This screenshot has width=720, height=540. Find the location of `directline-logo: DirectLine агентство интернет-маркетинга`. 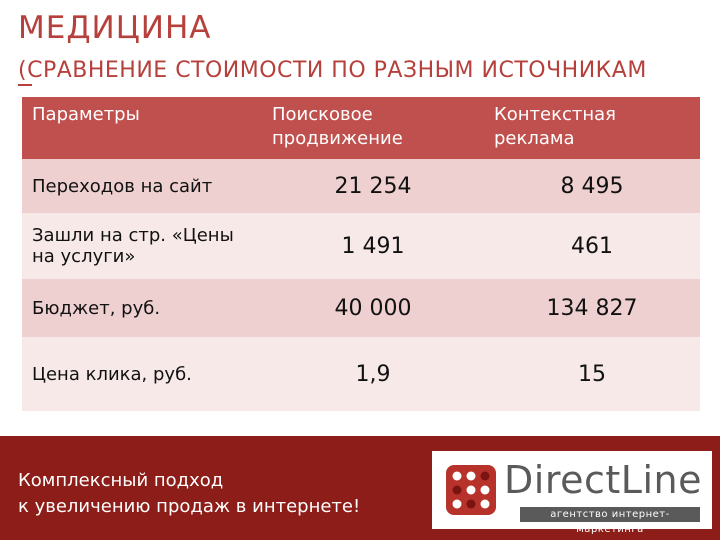

directline-logo: DirectLine агентство интернет-маркетинга is located at coordinates (572, 493).